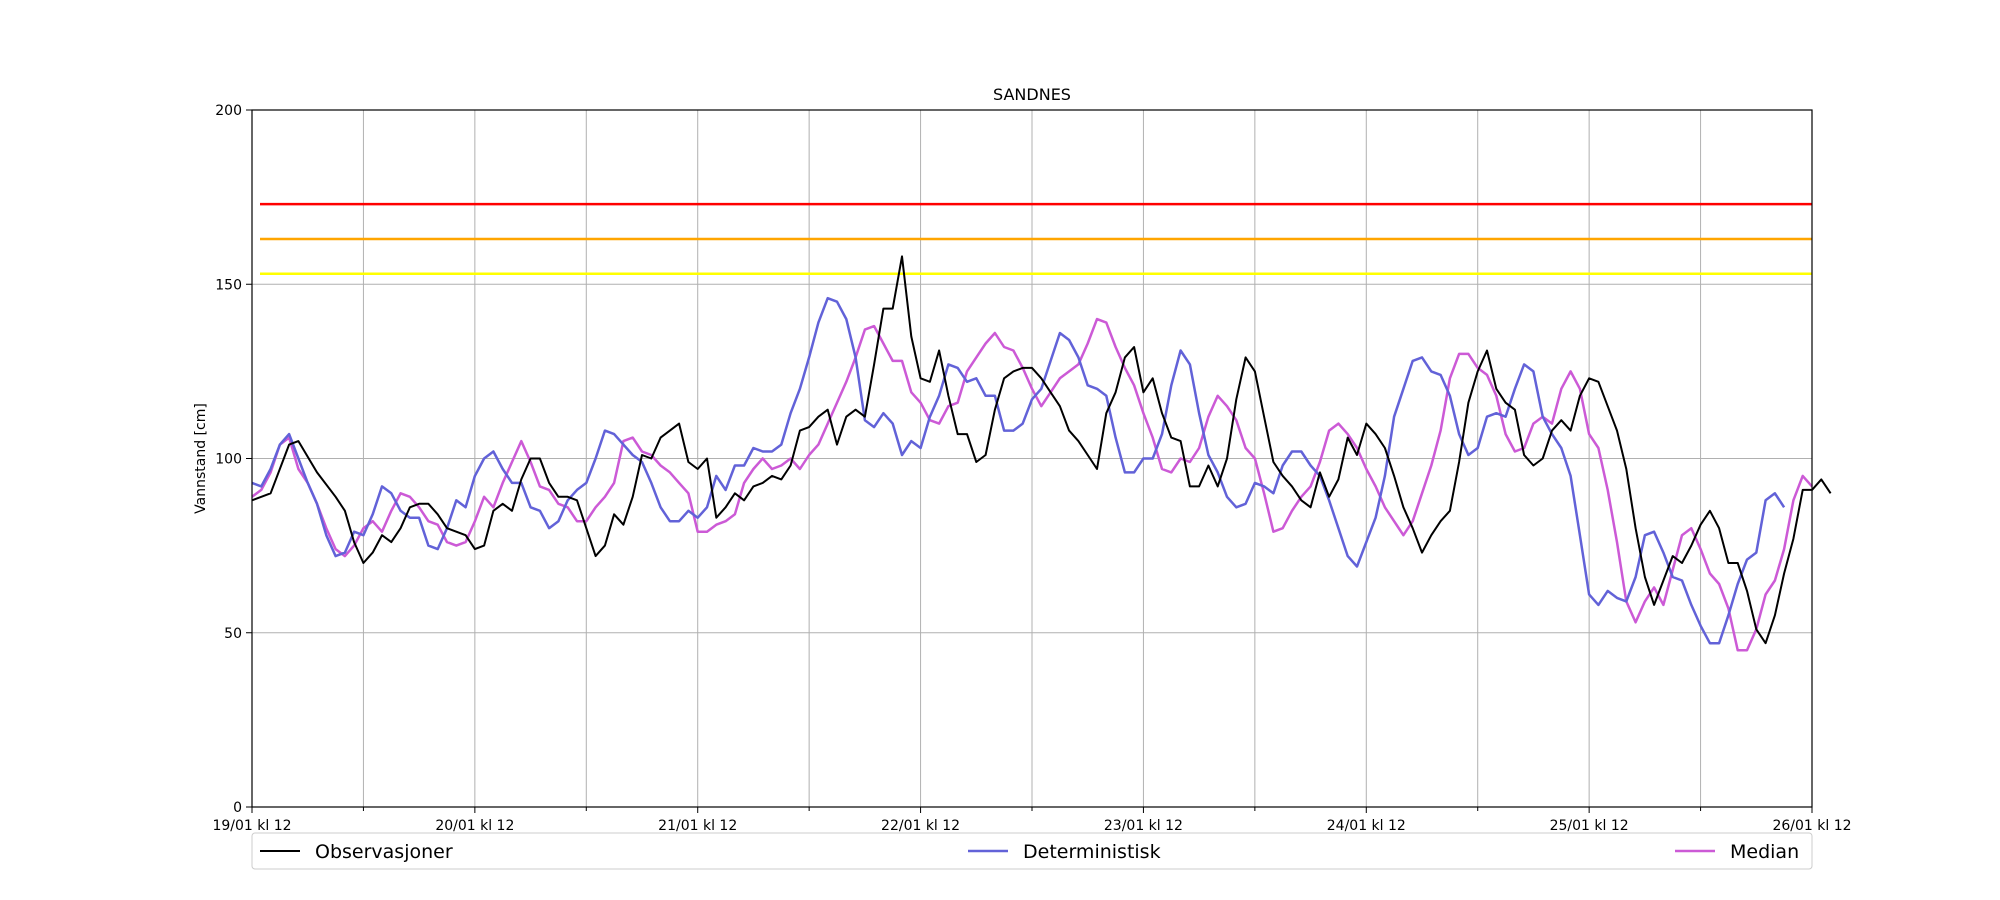 The height and width of the screenshot is (900, 2000). I want to click on y-tick-label: 0, so click(237, 808).